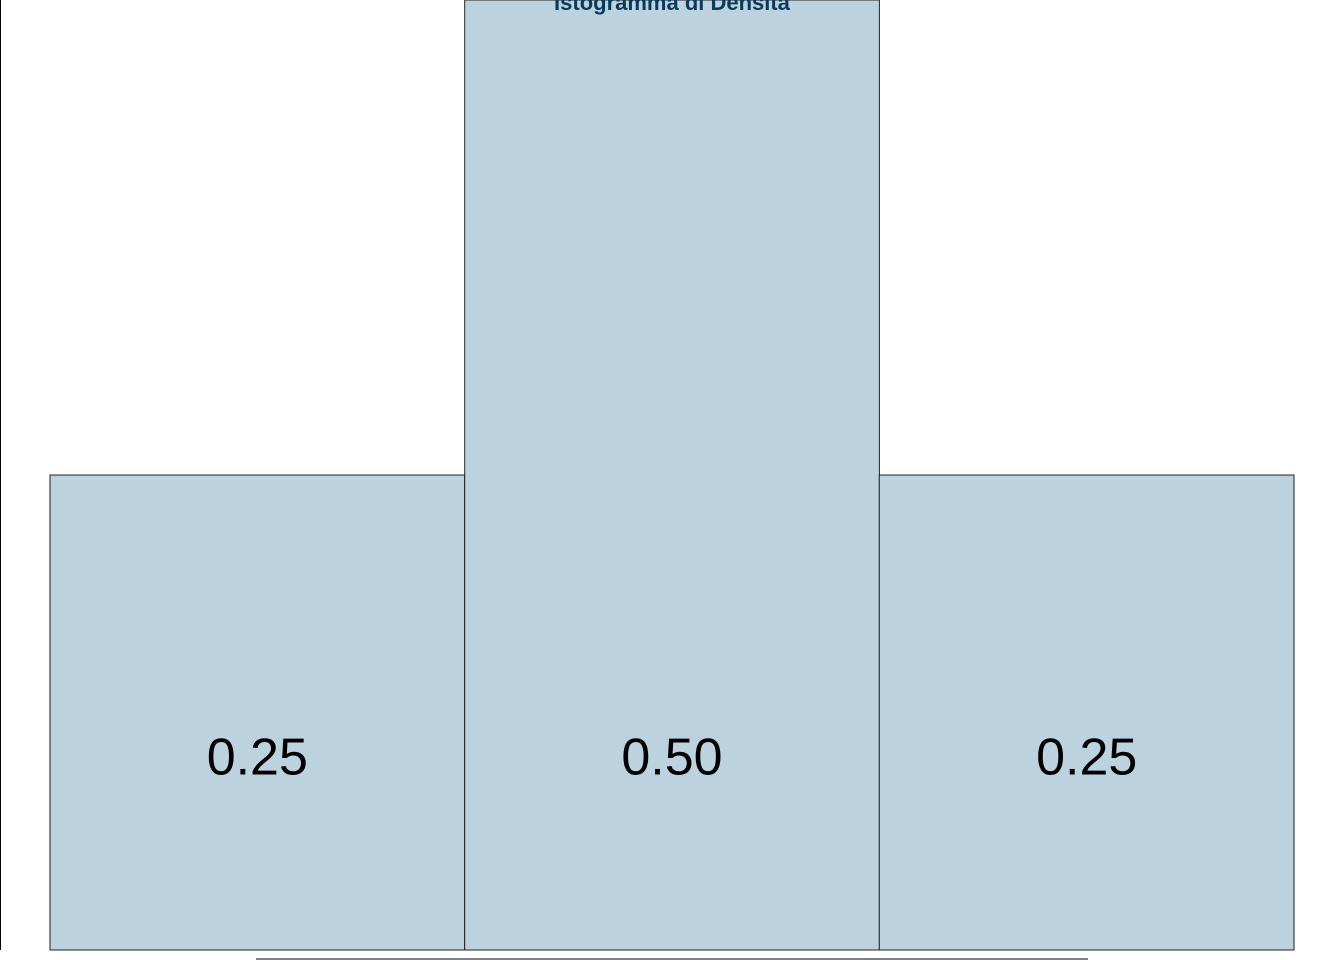  I want to click on bar-value-label-1: 0.25, so click(257, 758).